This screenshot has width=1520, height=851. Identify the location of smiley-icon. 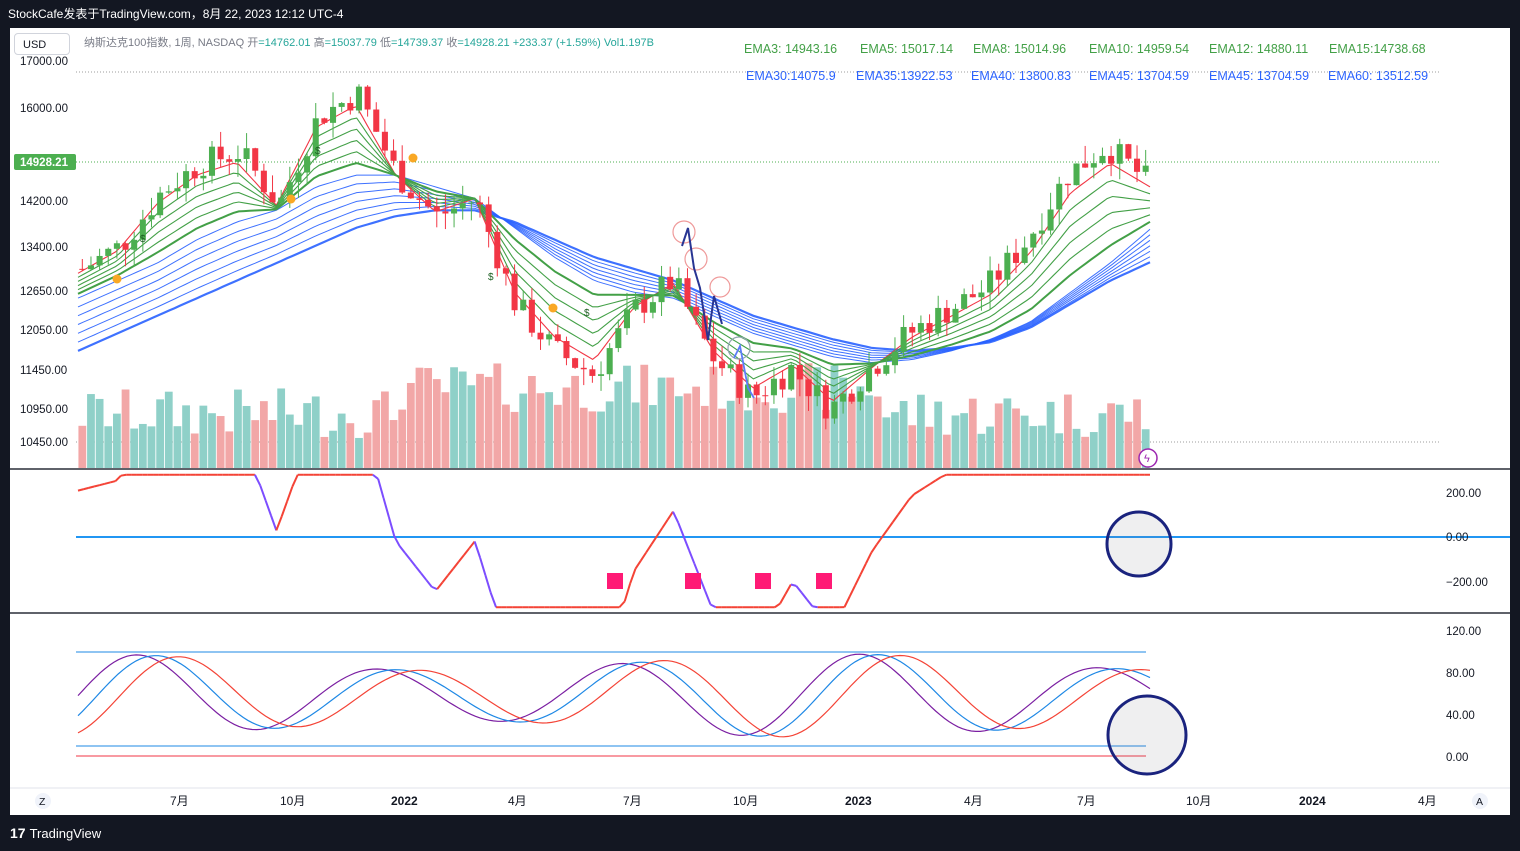
(413, 158).